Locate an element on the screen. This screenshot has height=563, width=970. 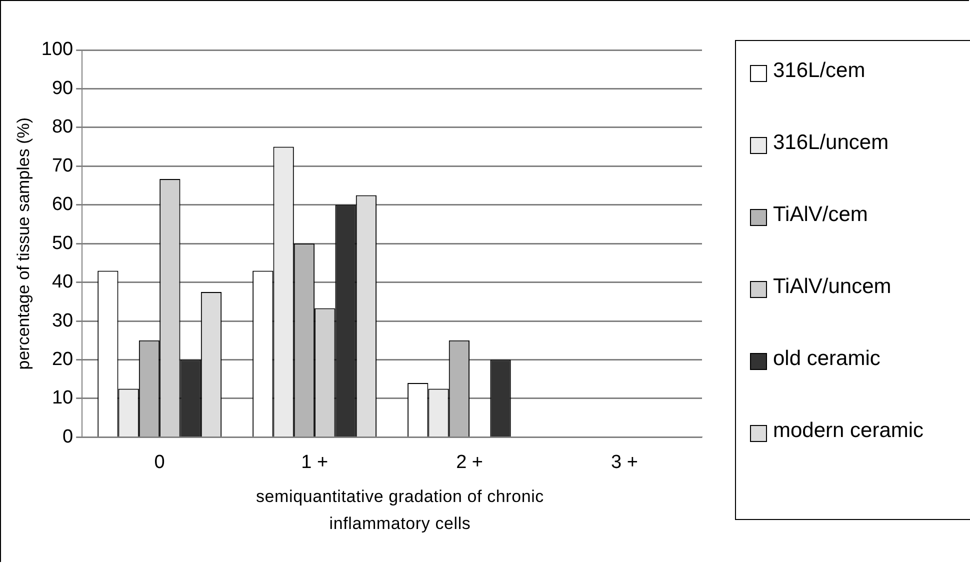
y-tick-label: 40 is located at coordinates (63, 282).